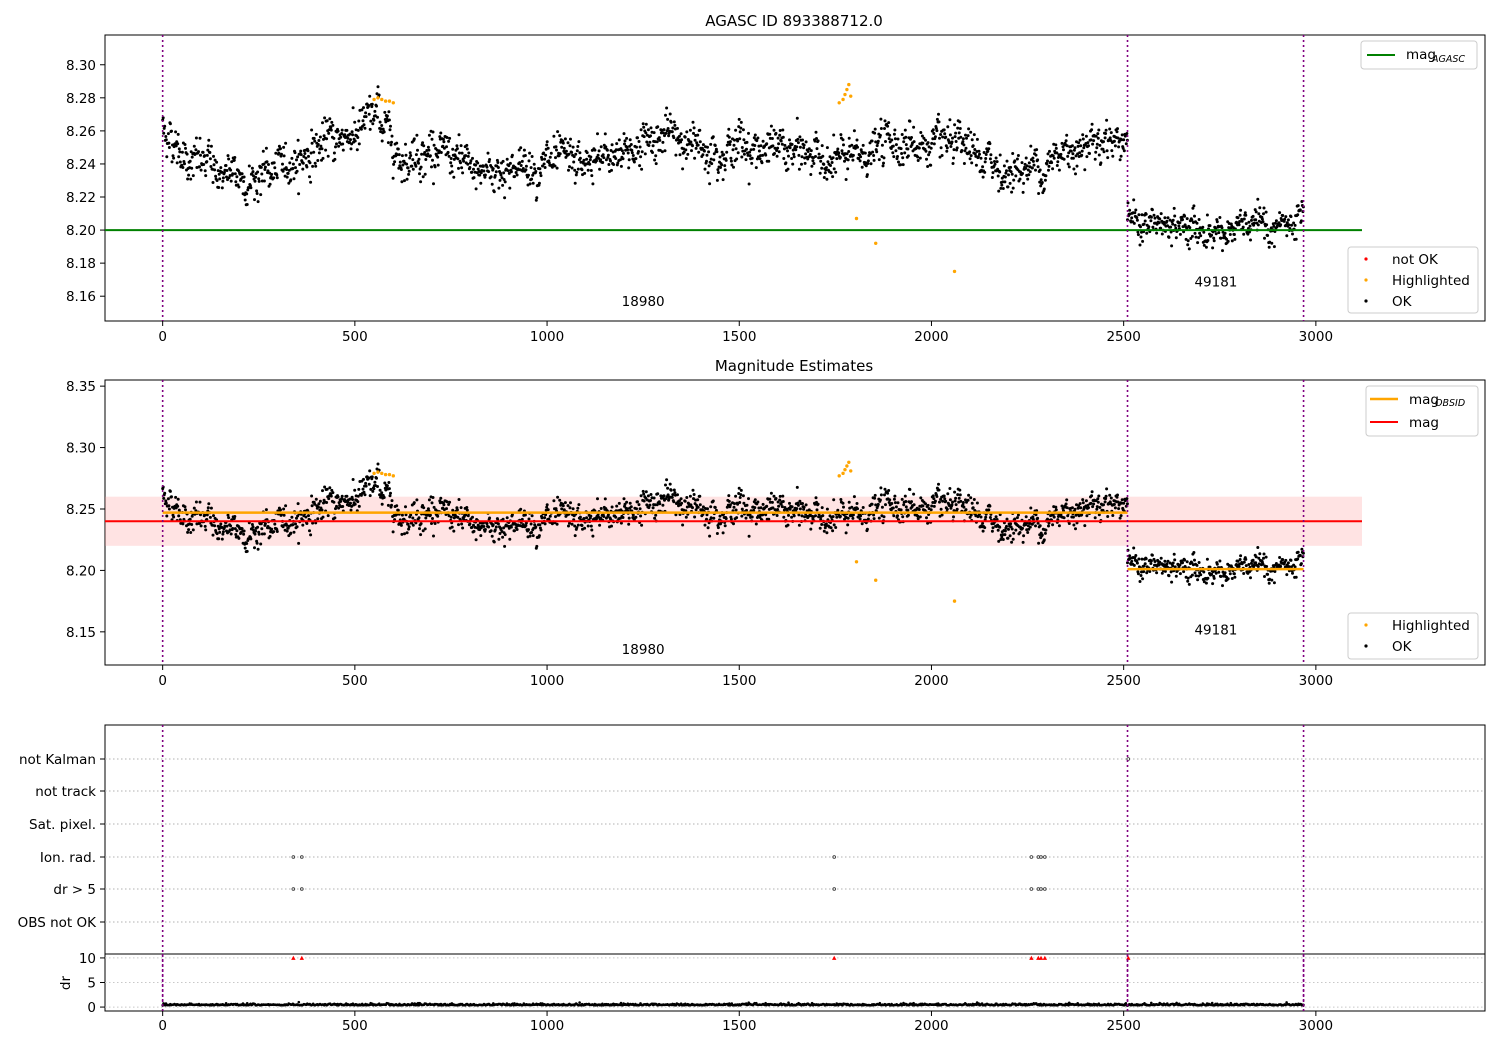  I want to click on panel-agasc-legend-top: mag AGASC, so click(1419, 55).